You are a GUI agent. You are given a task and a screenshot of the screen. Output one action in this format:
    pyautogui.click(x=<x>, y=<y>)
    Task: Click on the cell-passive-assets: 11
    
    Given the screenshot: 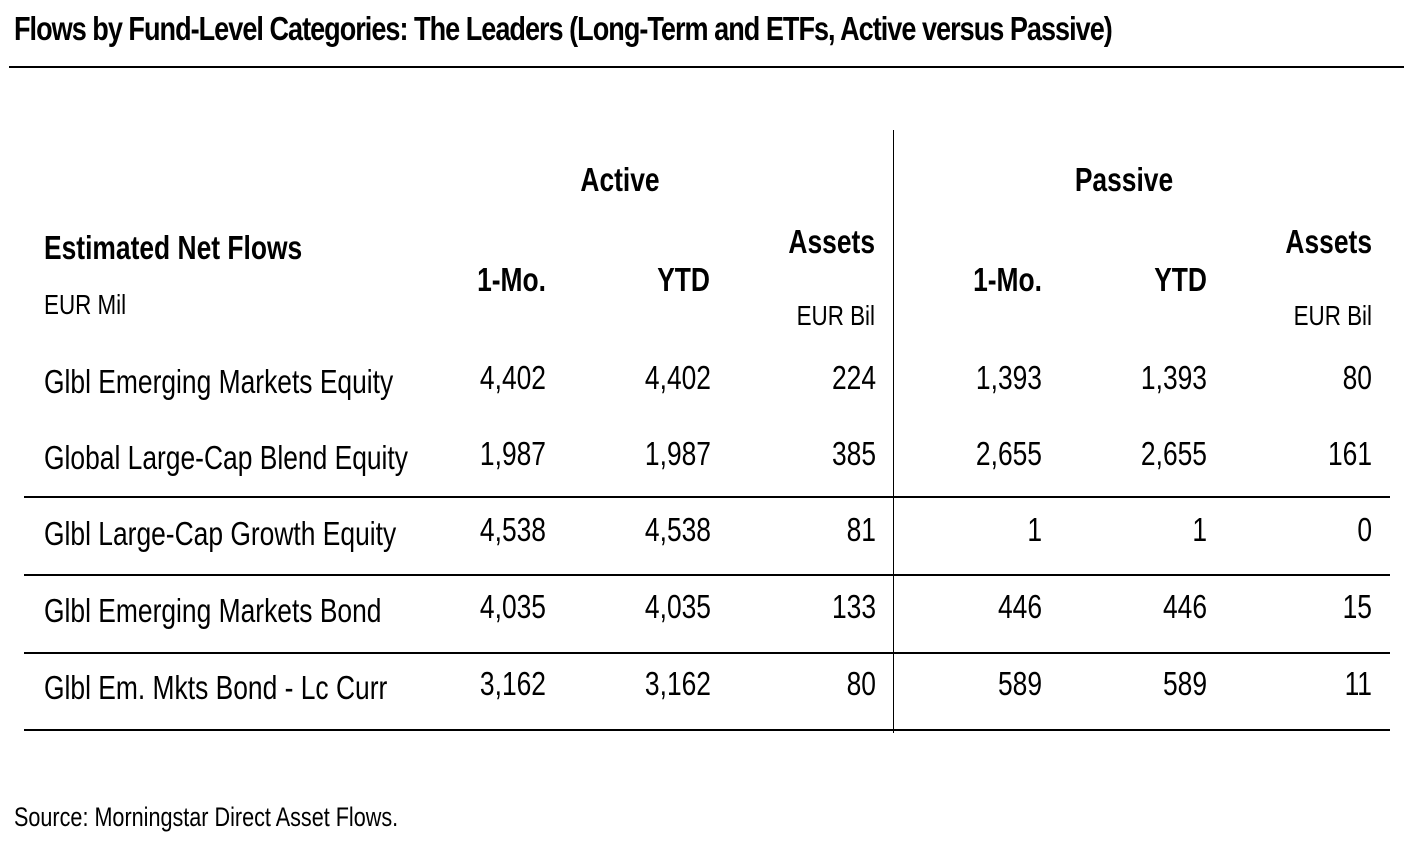 What is the action you would take?
    pyautogui.click(x=1358, y=683)
    